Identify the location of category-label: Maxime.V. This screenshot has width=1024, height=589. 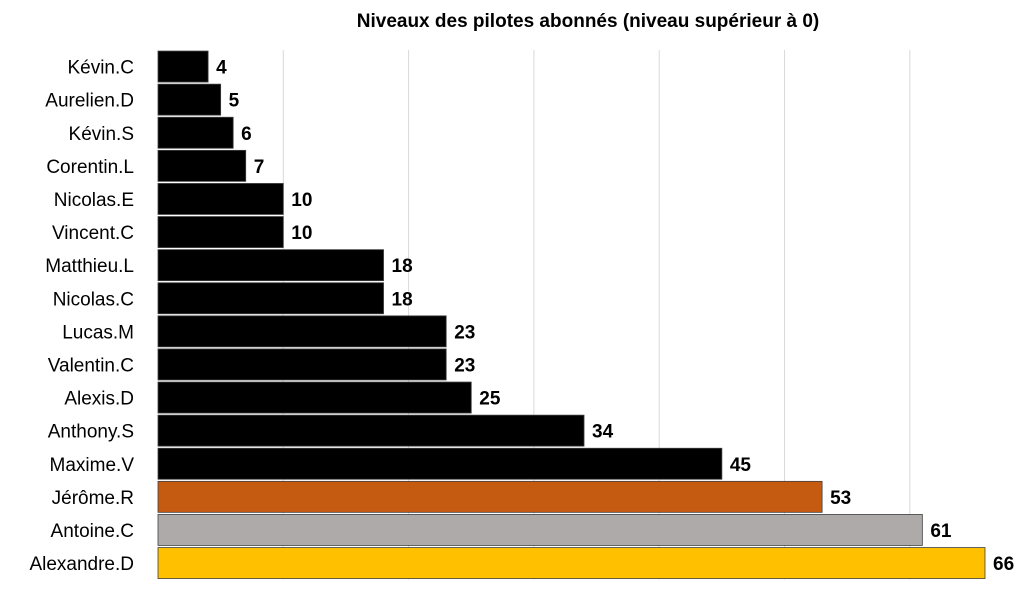
(92, 465).